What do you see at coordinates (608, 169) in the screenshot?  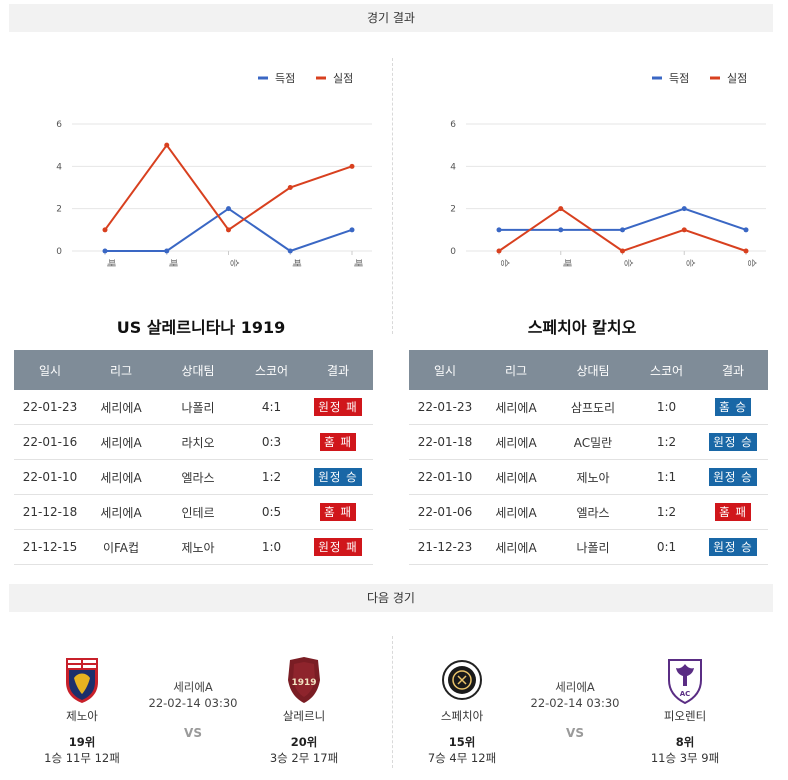 I see `right-team-chart: 득점 실점 0 2 4 6 승 패 승 승 승` at bounding box center [608, 169].